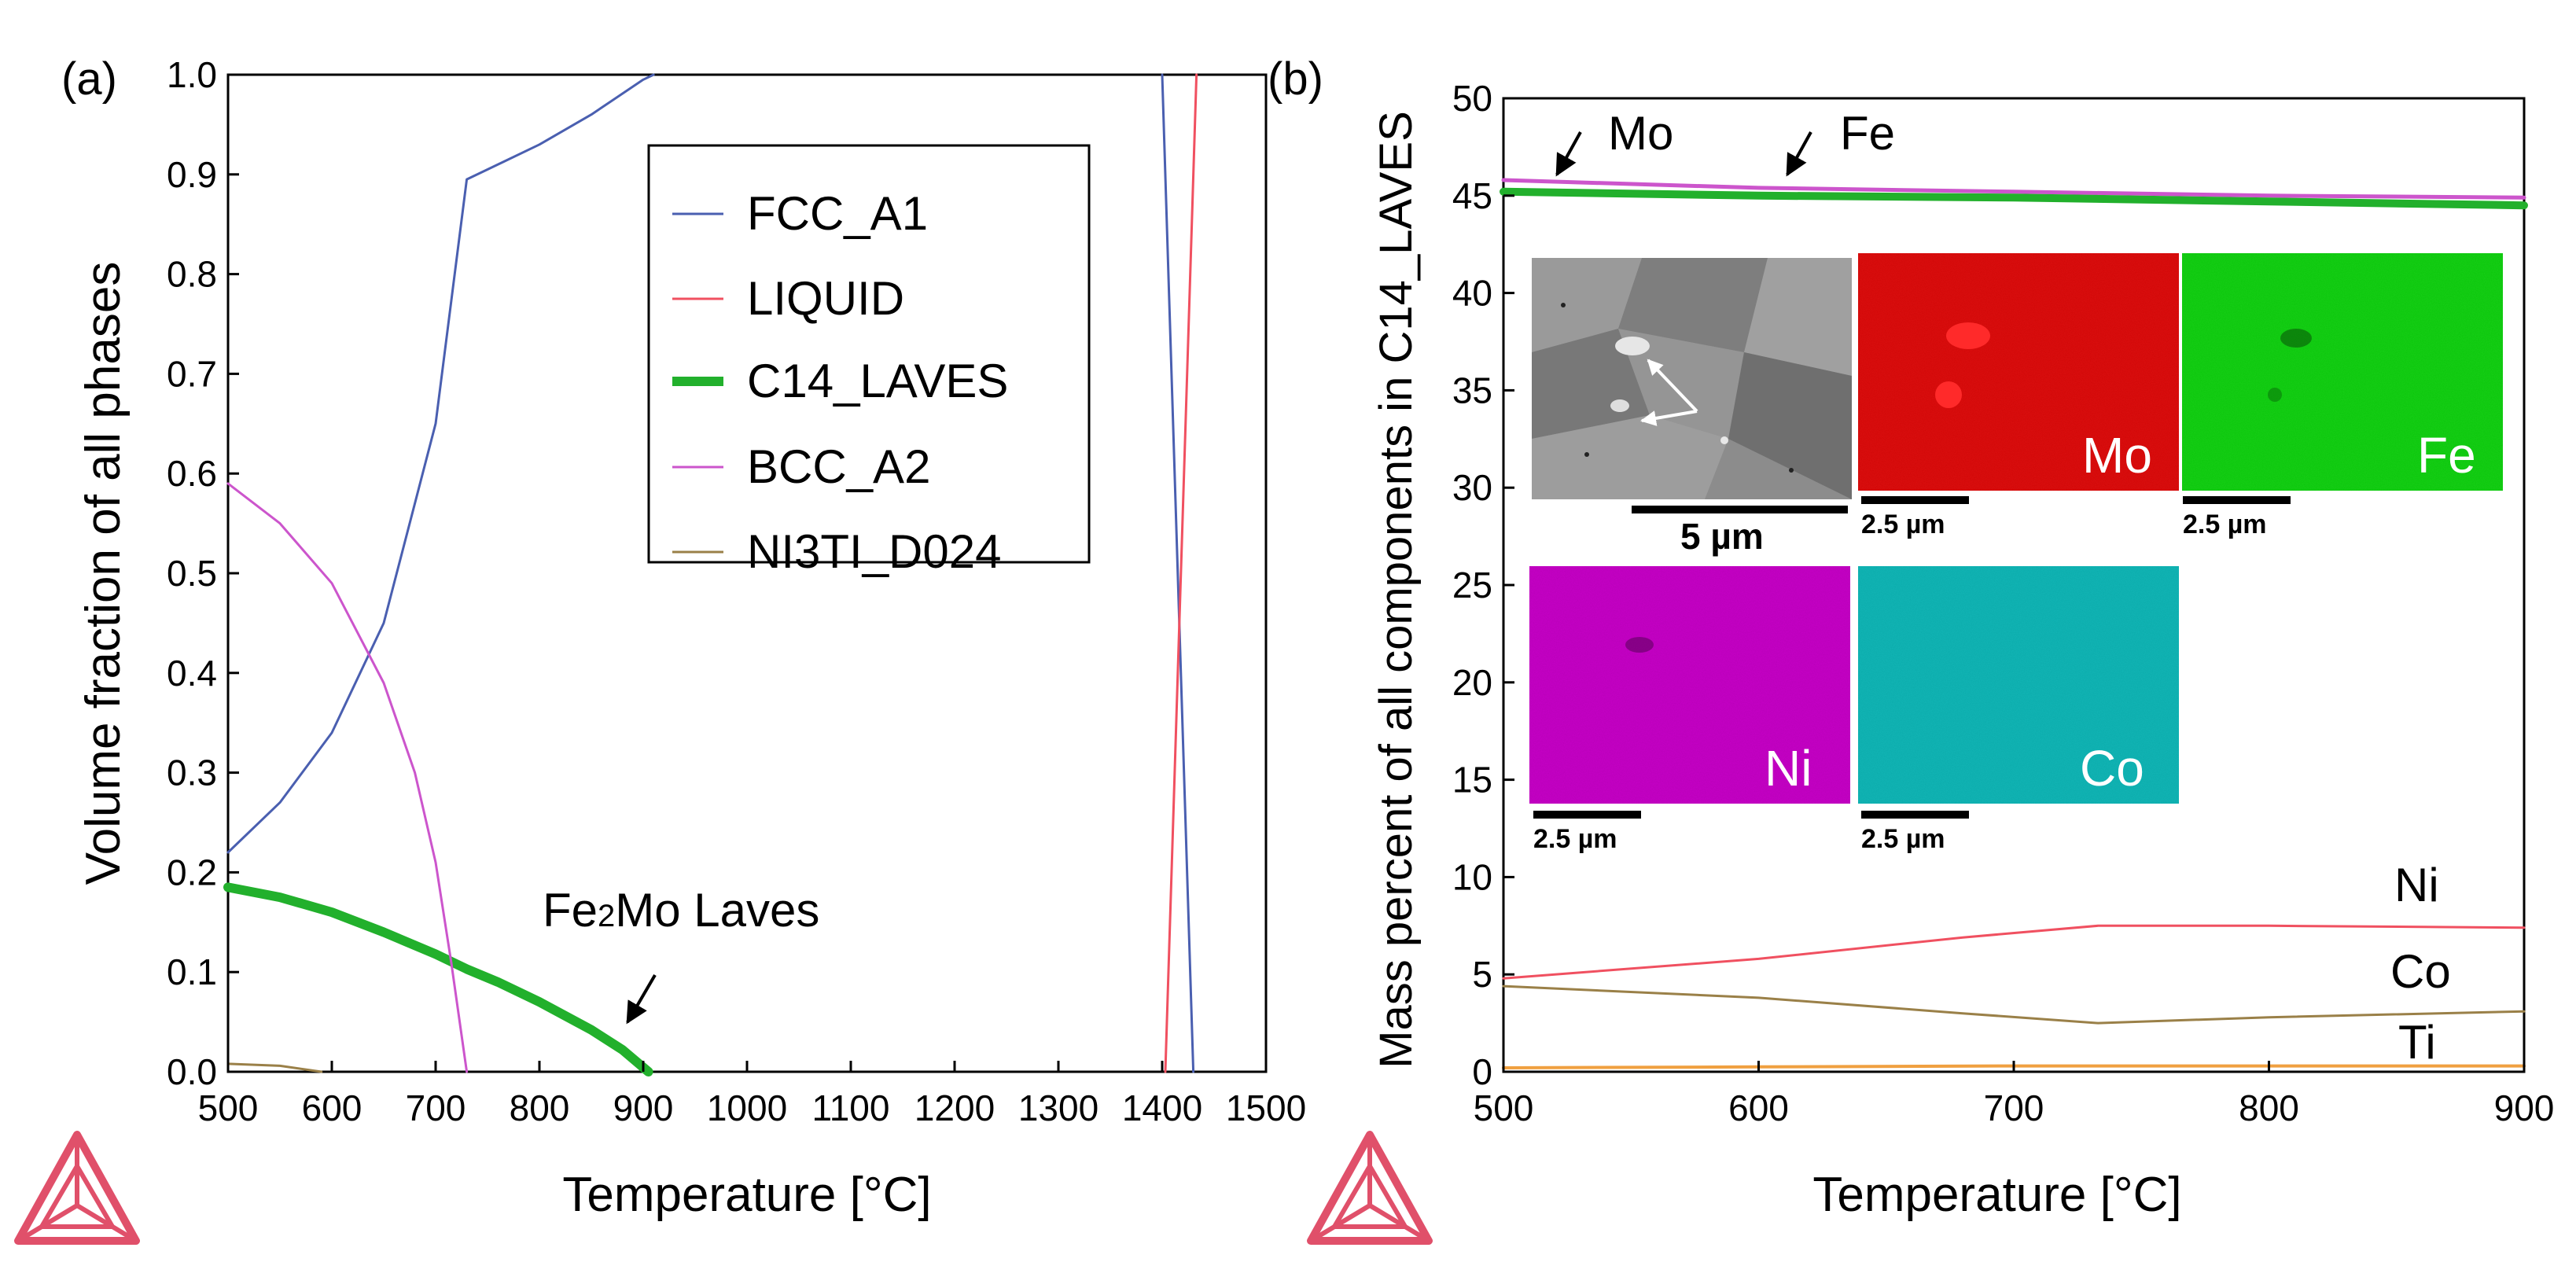  Describe the element at coordinates (2112, 768) in the screenshot. I see `eds-label-co: Co` at that location.